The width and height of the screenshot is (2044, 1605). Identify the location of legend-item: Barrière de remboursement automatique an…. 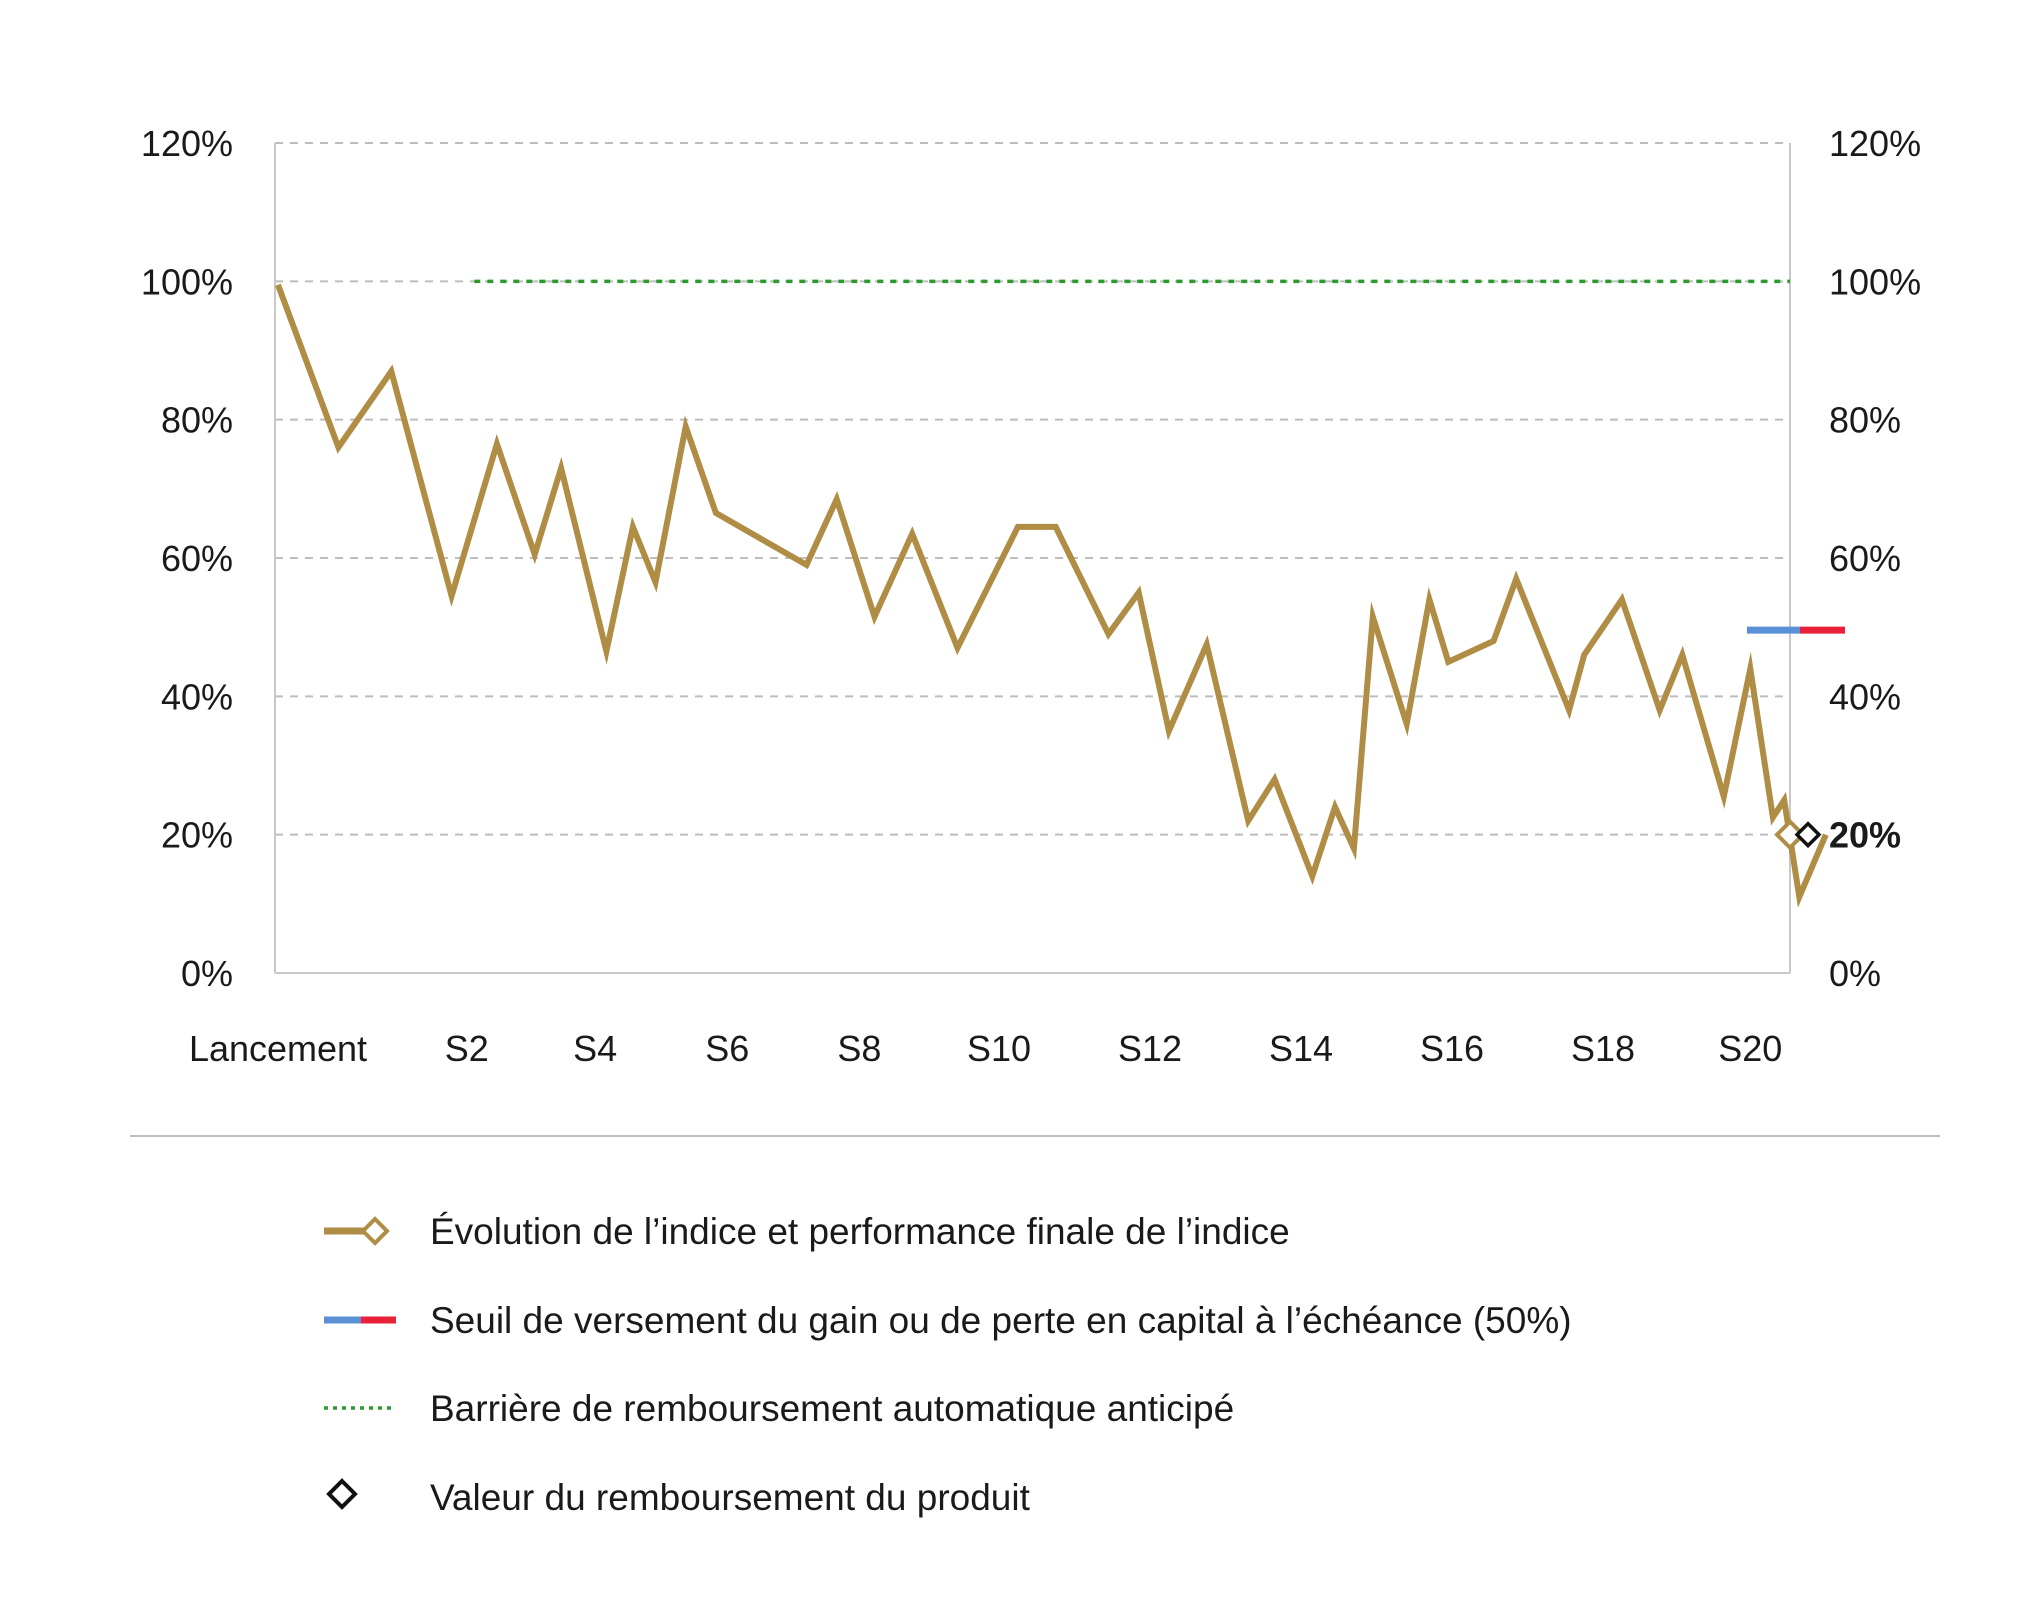
(779, 1408).